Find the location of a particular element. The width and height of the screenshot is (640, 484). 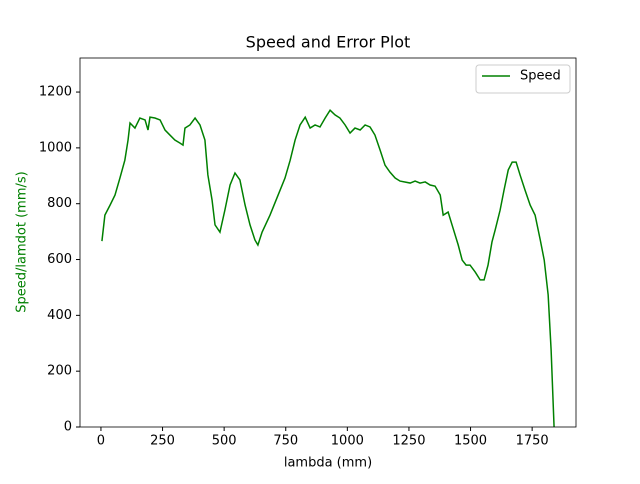

legend-box is located at coordinates (523, 79).